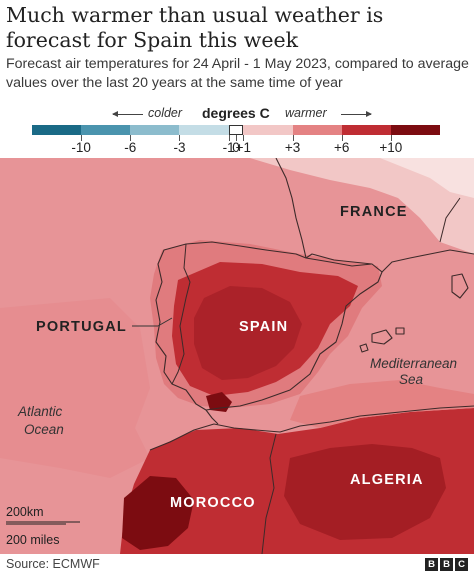  I want to click on legend-tick-label: +10, so click(391, 147).